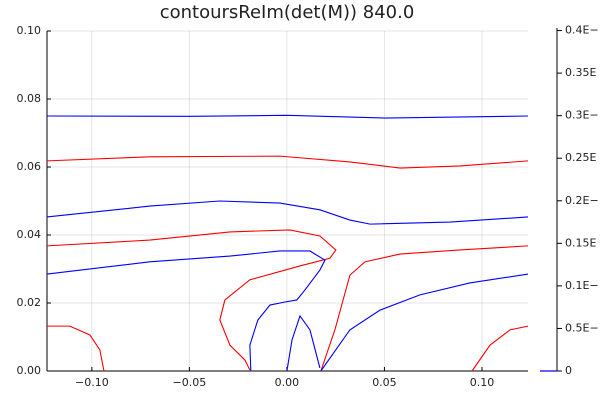  I want to click on colorbar-tick-label: 0.15E, so click(580, 242).